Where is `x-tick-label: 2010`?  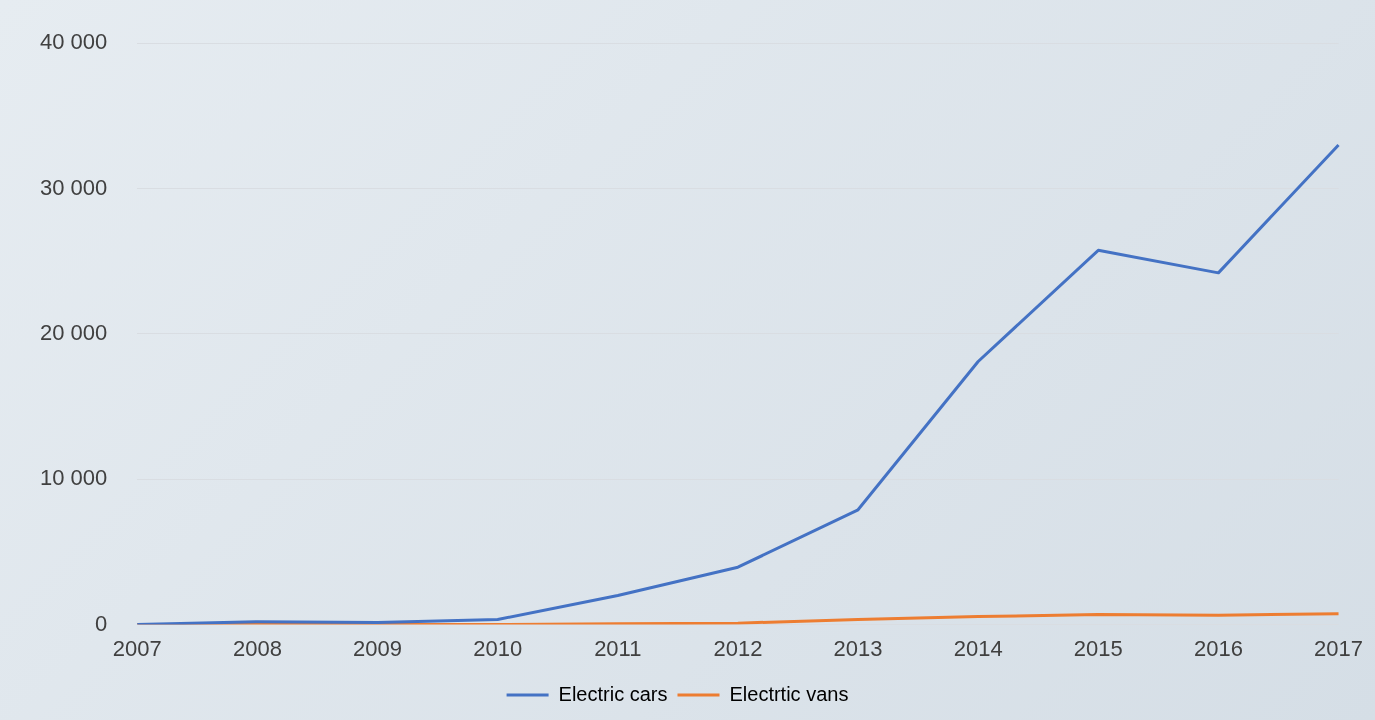 x-tick-label: 2010 is located at coordinates (498, 648).